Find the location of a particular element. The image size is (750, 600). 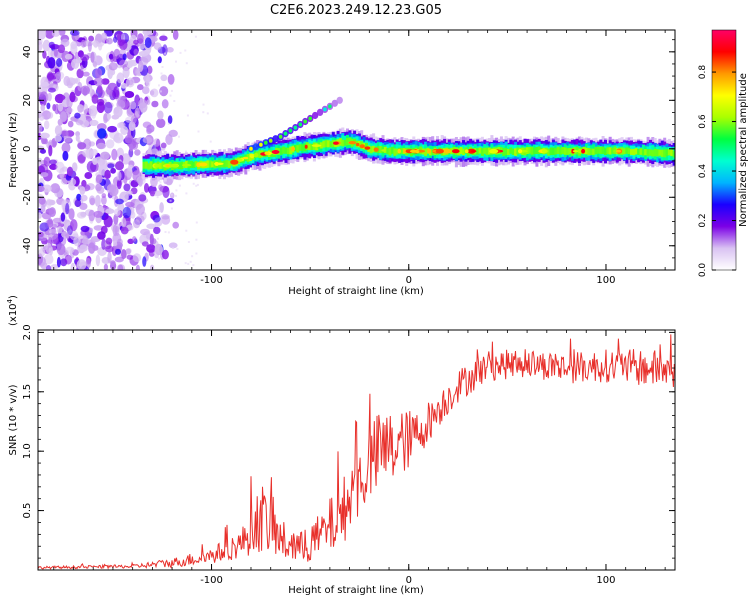

colorbar-label: Normalized spectral amplitude is located at coordinates (743, 150).